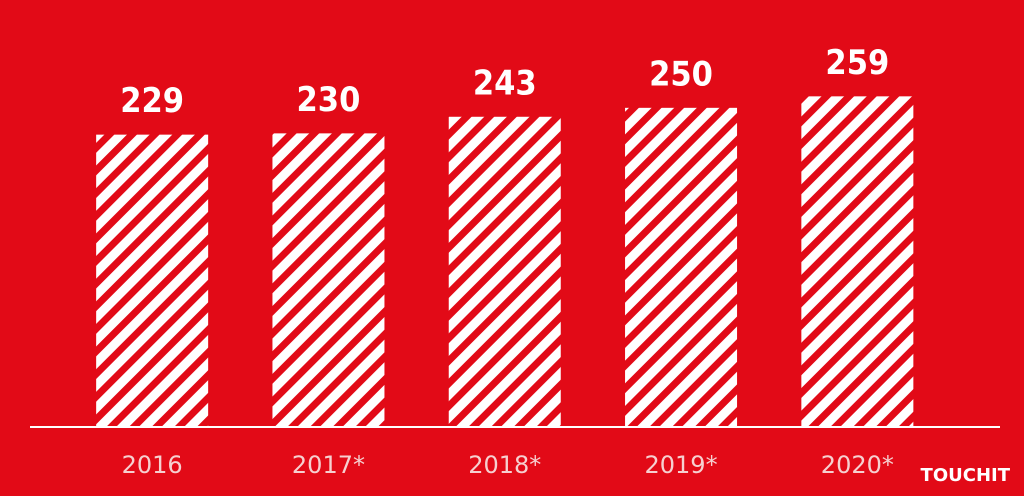 Image resolution: width=1024 pixels, height=496 pixels. I want to click on value-label: 243, so click(505, 83).